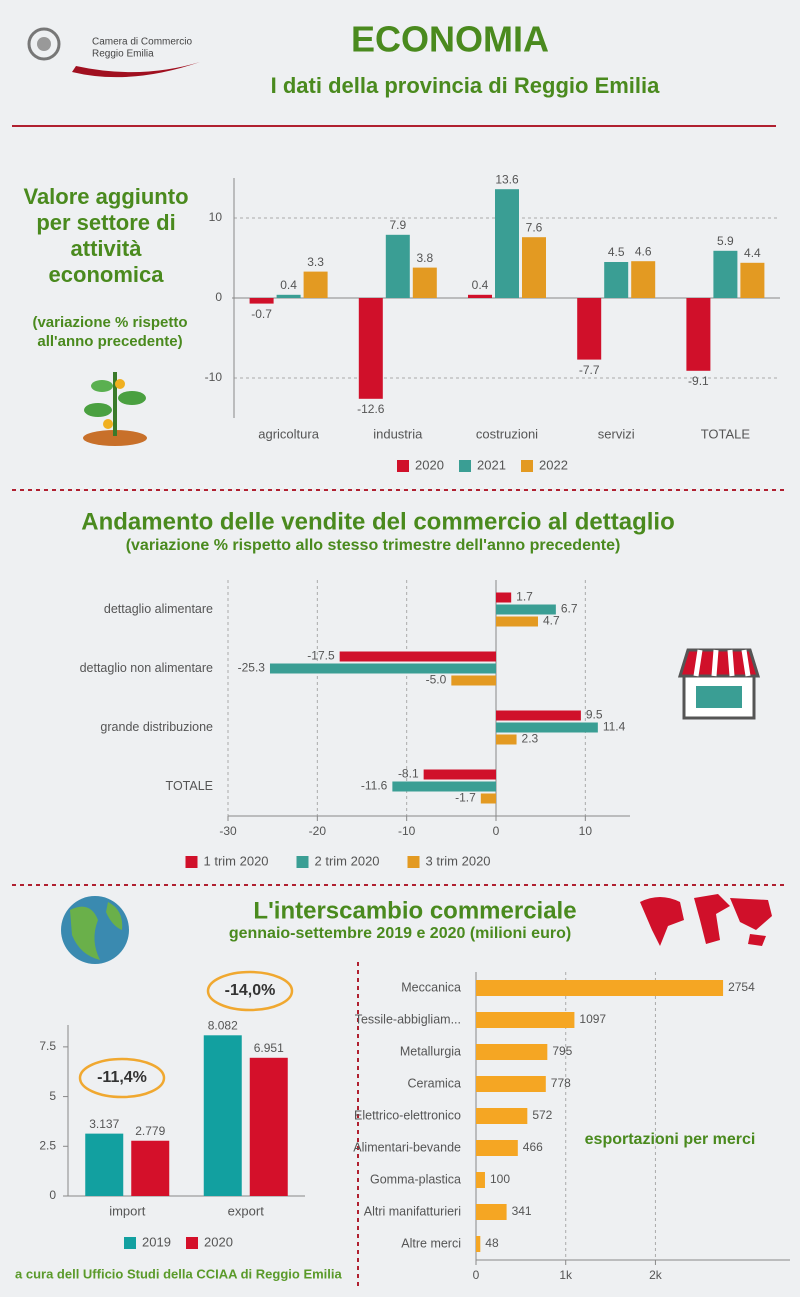  I want to click on x-tick-label: -10, so click(407, 831).